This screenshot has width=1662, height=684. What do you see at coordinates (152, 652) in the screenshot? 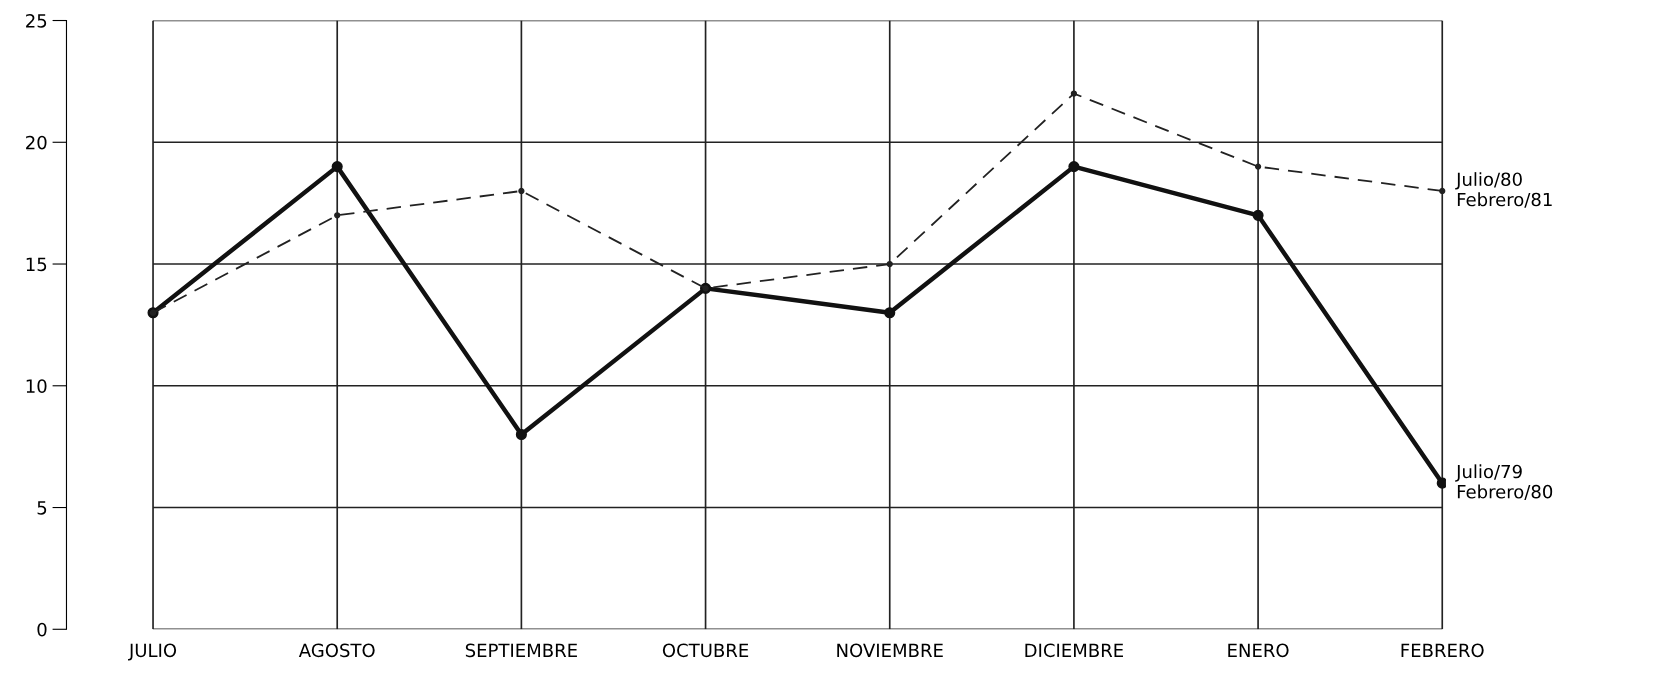
I see `x-tick-label: JULIO` at bounding box center [152, 652].